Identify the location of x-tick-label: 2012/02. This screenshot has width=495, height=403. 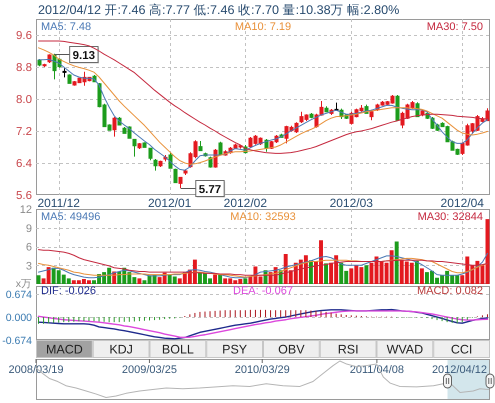
(246, 203).